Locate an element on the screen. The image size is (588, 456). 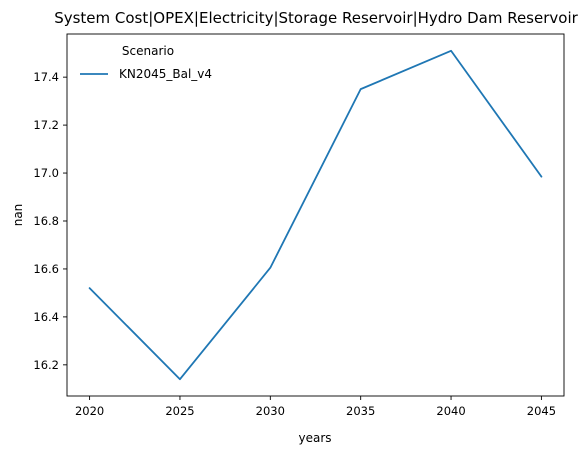
x-axis: 2020 2025 2030 2035 2040 2045 is located at coordinates (315, 407).